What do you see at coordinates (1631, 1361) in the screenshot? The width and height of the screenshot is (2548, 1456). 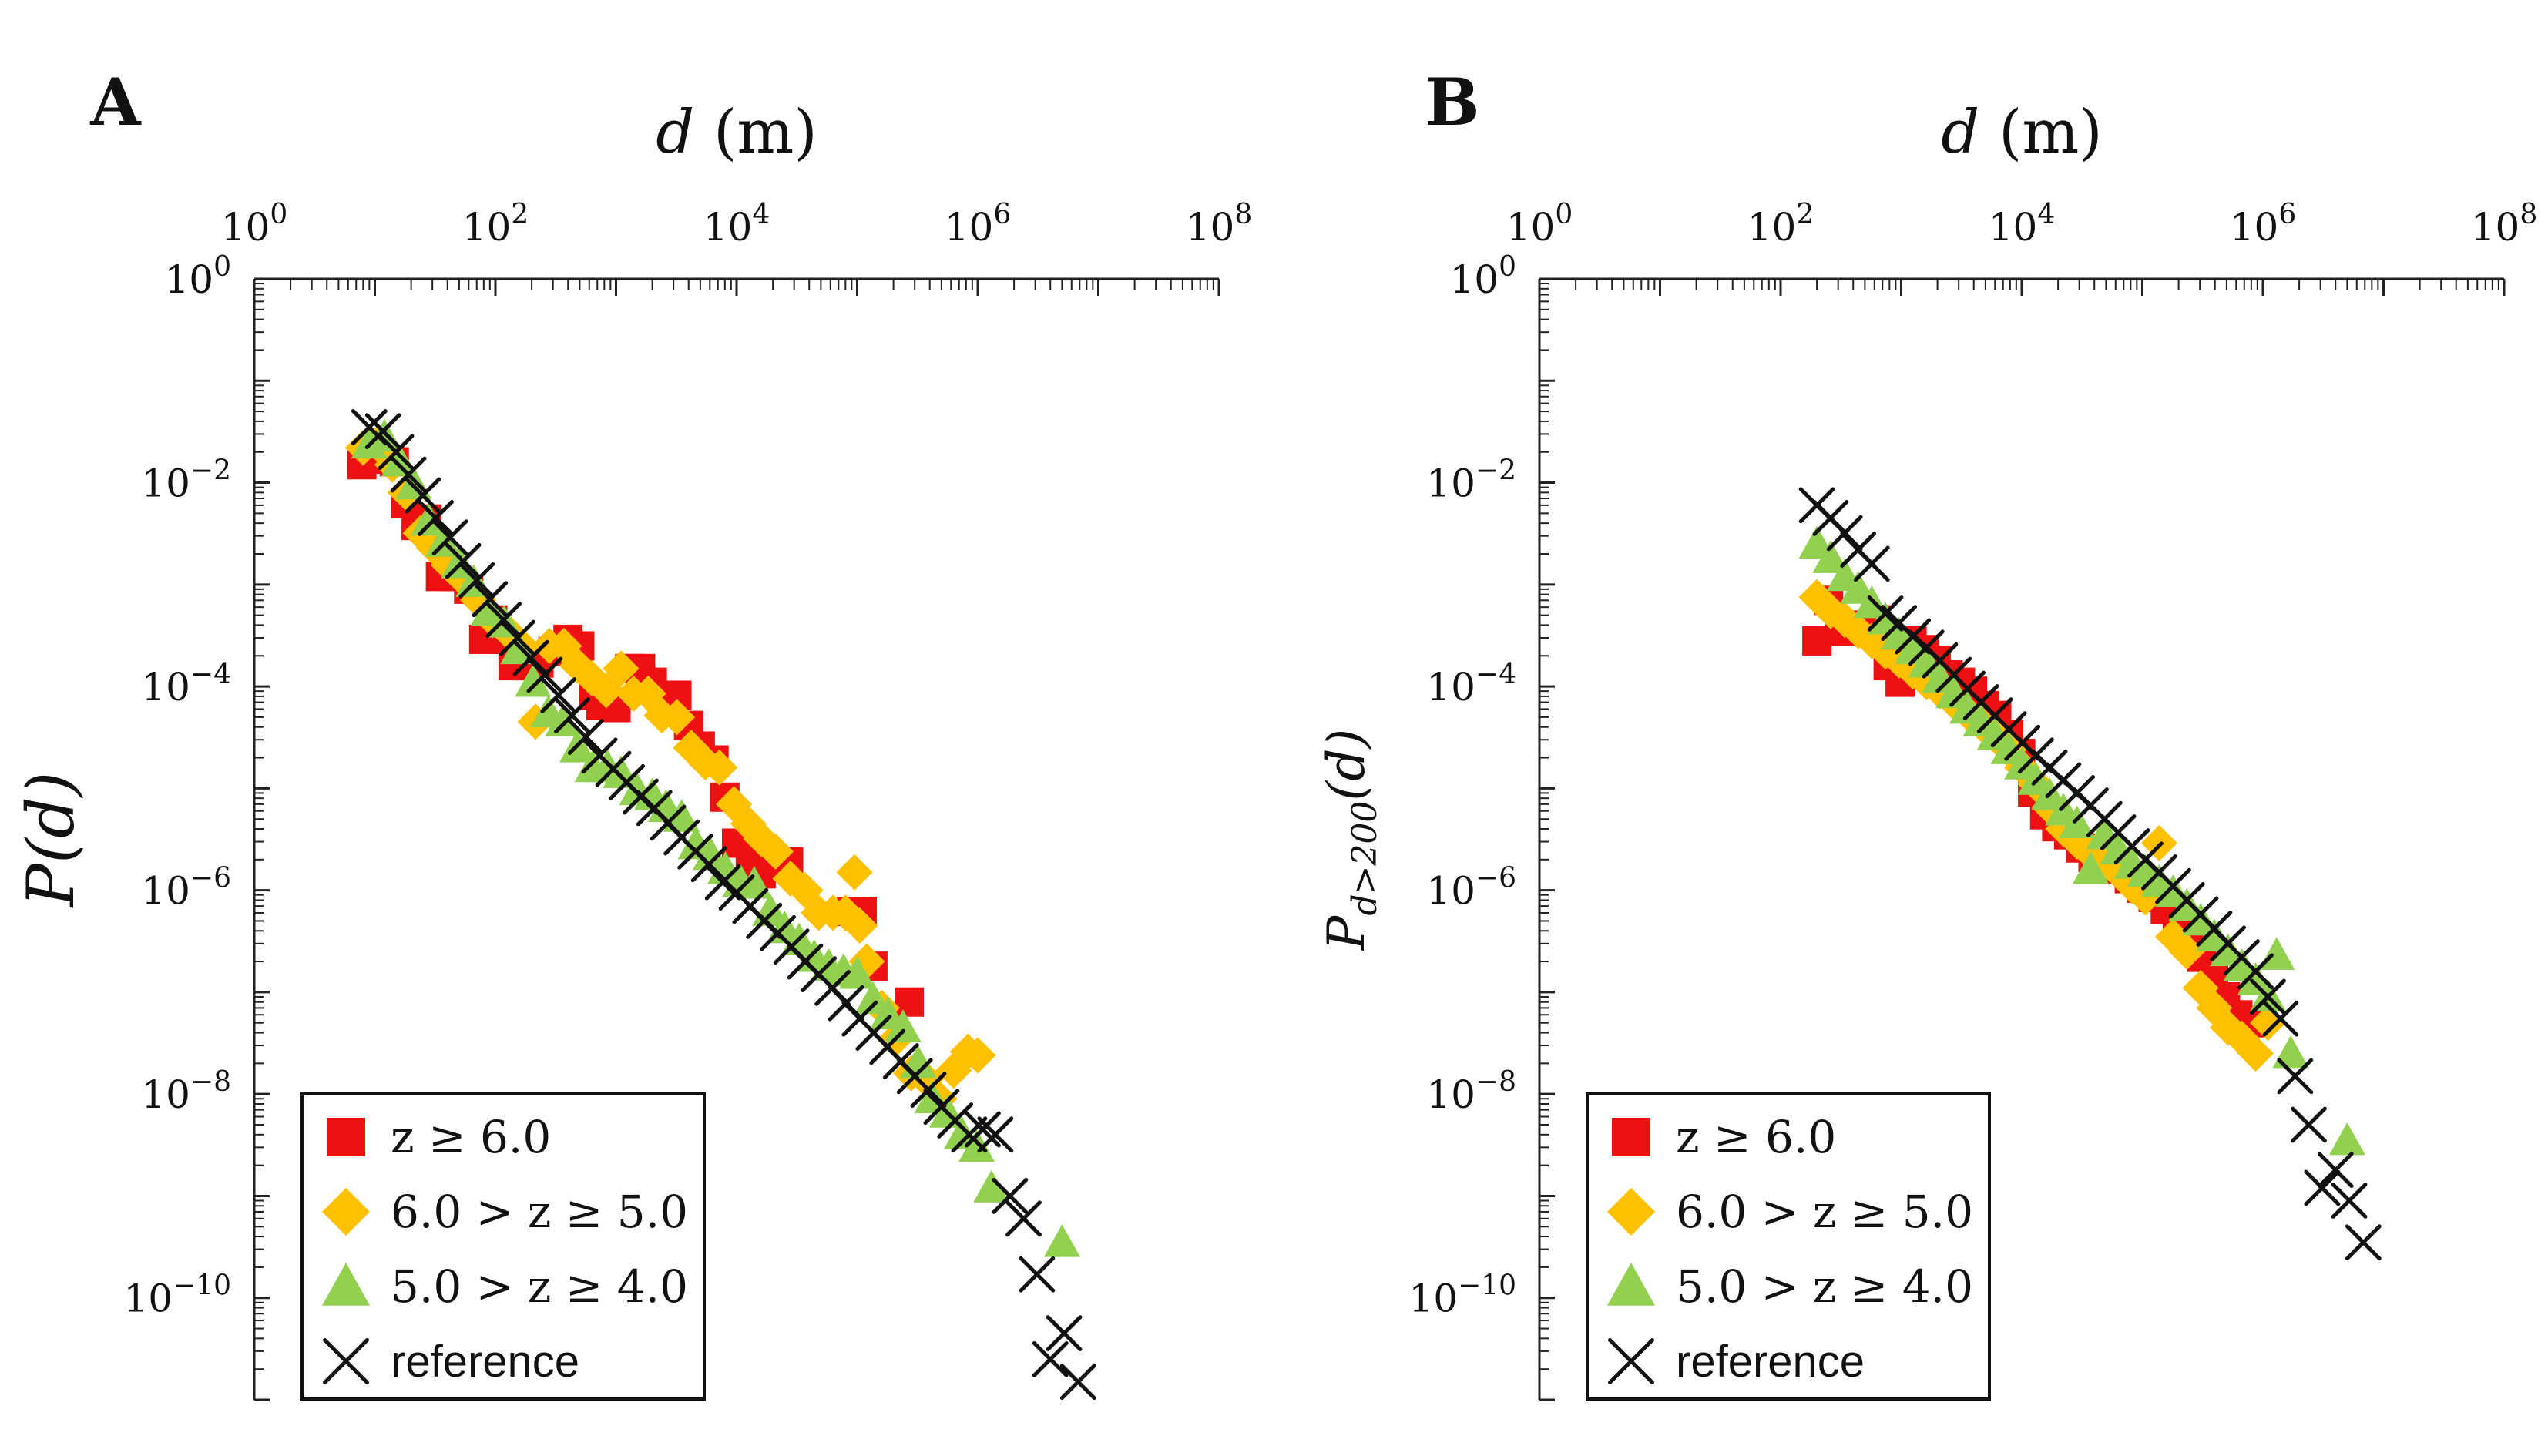 I see `legend-marker-x` at bounding box center [1631, 1361].